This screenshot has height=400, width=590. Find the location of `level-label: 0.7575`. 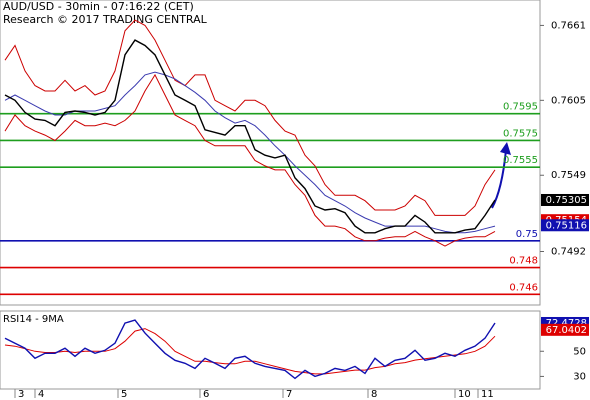

level-label: 0.7575 is located at coordinates (520, 133).